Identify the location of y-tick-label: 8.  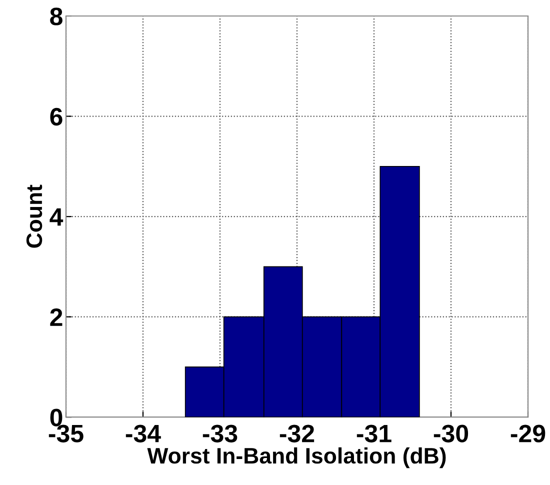
(56, 17).